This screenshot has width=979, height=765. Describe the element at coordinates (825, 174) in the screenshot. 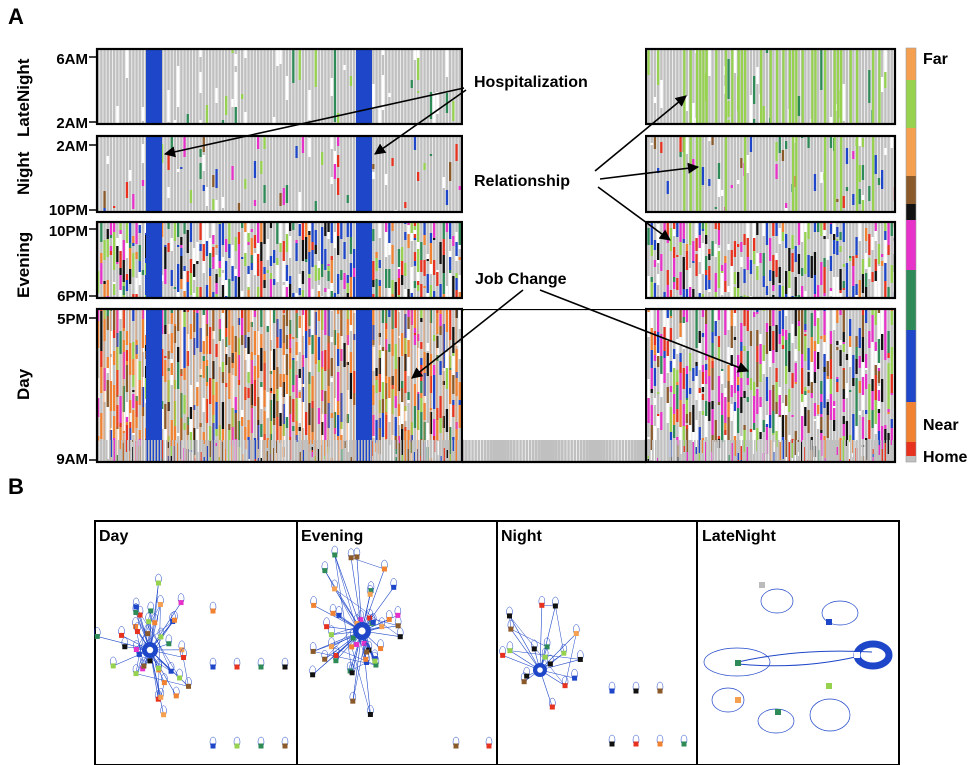

I see `relationship-col` at that location.